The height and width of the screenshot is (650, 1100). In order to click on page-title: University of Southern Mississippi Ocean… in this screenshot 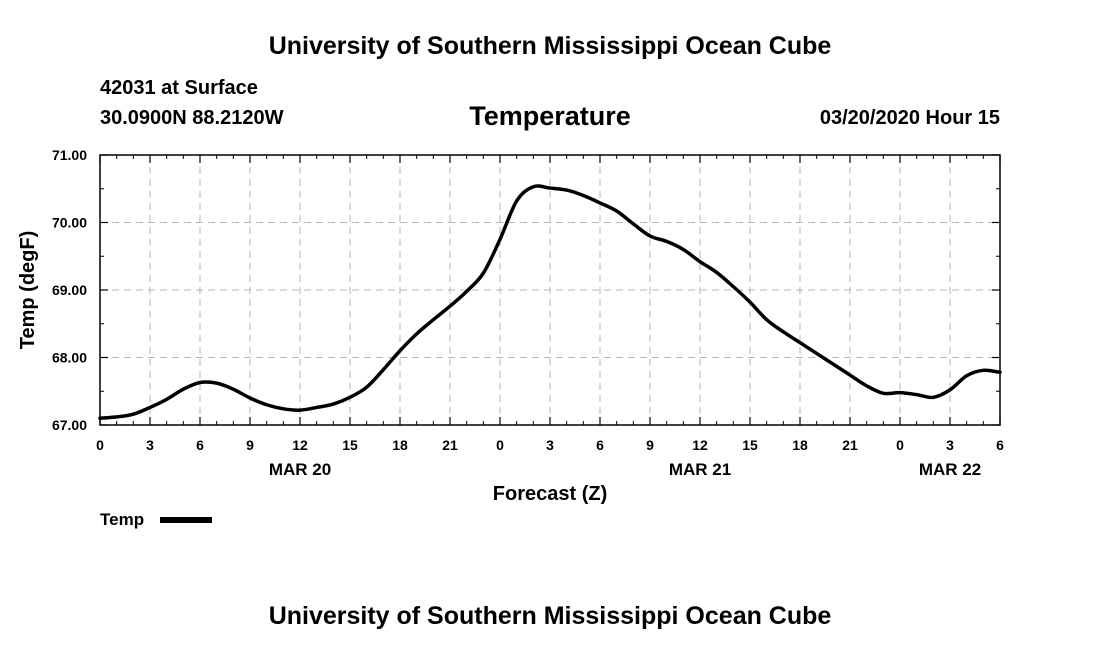, I will do `click(550, 46)`.